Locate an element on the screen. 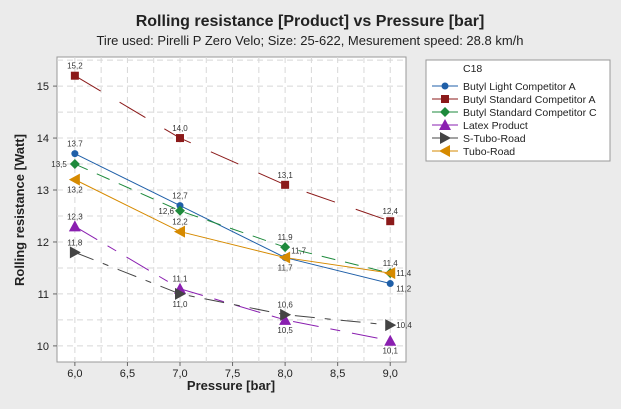 This screenshot has height=409, width=621. data-label: 10,6 is located at coordinates (285, 305).